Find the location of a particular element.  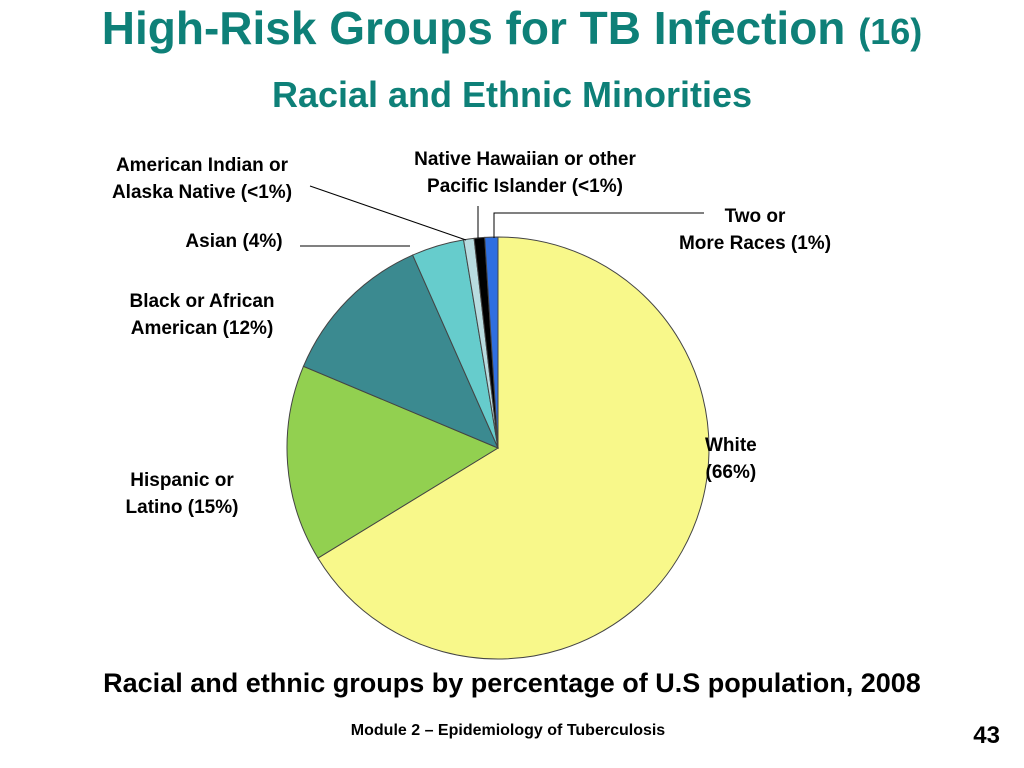

slice-label-line: Two or is located at coordinates (755, 216).